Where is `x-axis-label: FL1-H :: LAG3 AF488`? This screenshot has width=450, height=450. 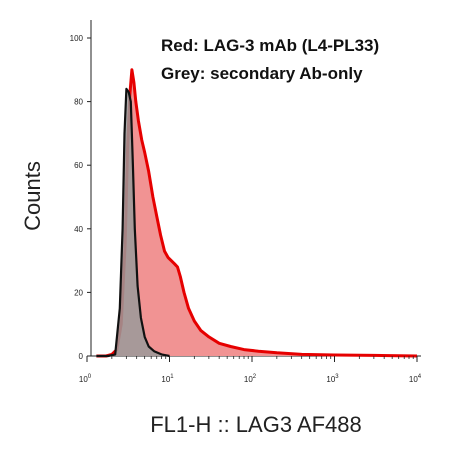 x-axis-label: FL1-H :: LAG3 AF488 is located at coordinates (256, 424).